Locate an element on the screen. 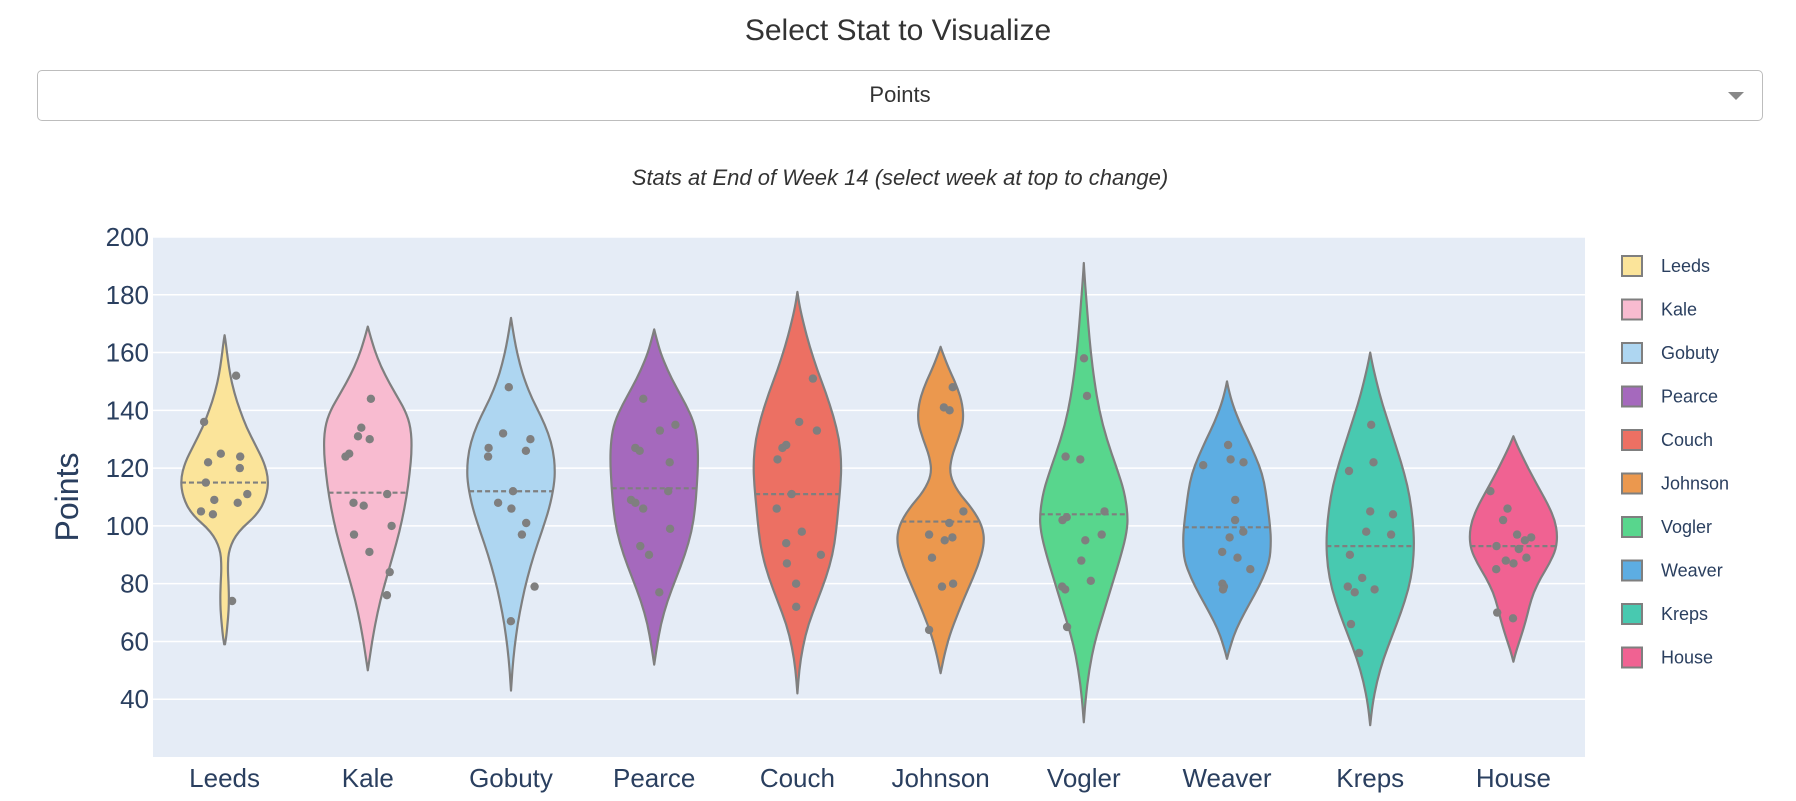 The width and height of the screenshot is (1796, 801). violin-couch is located at coordinates (797, 492).